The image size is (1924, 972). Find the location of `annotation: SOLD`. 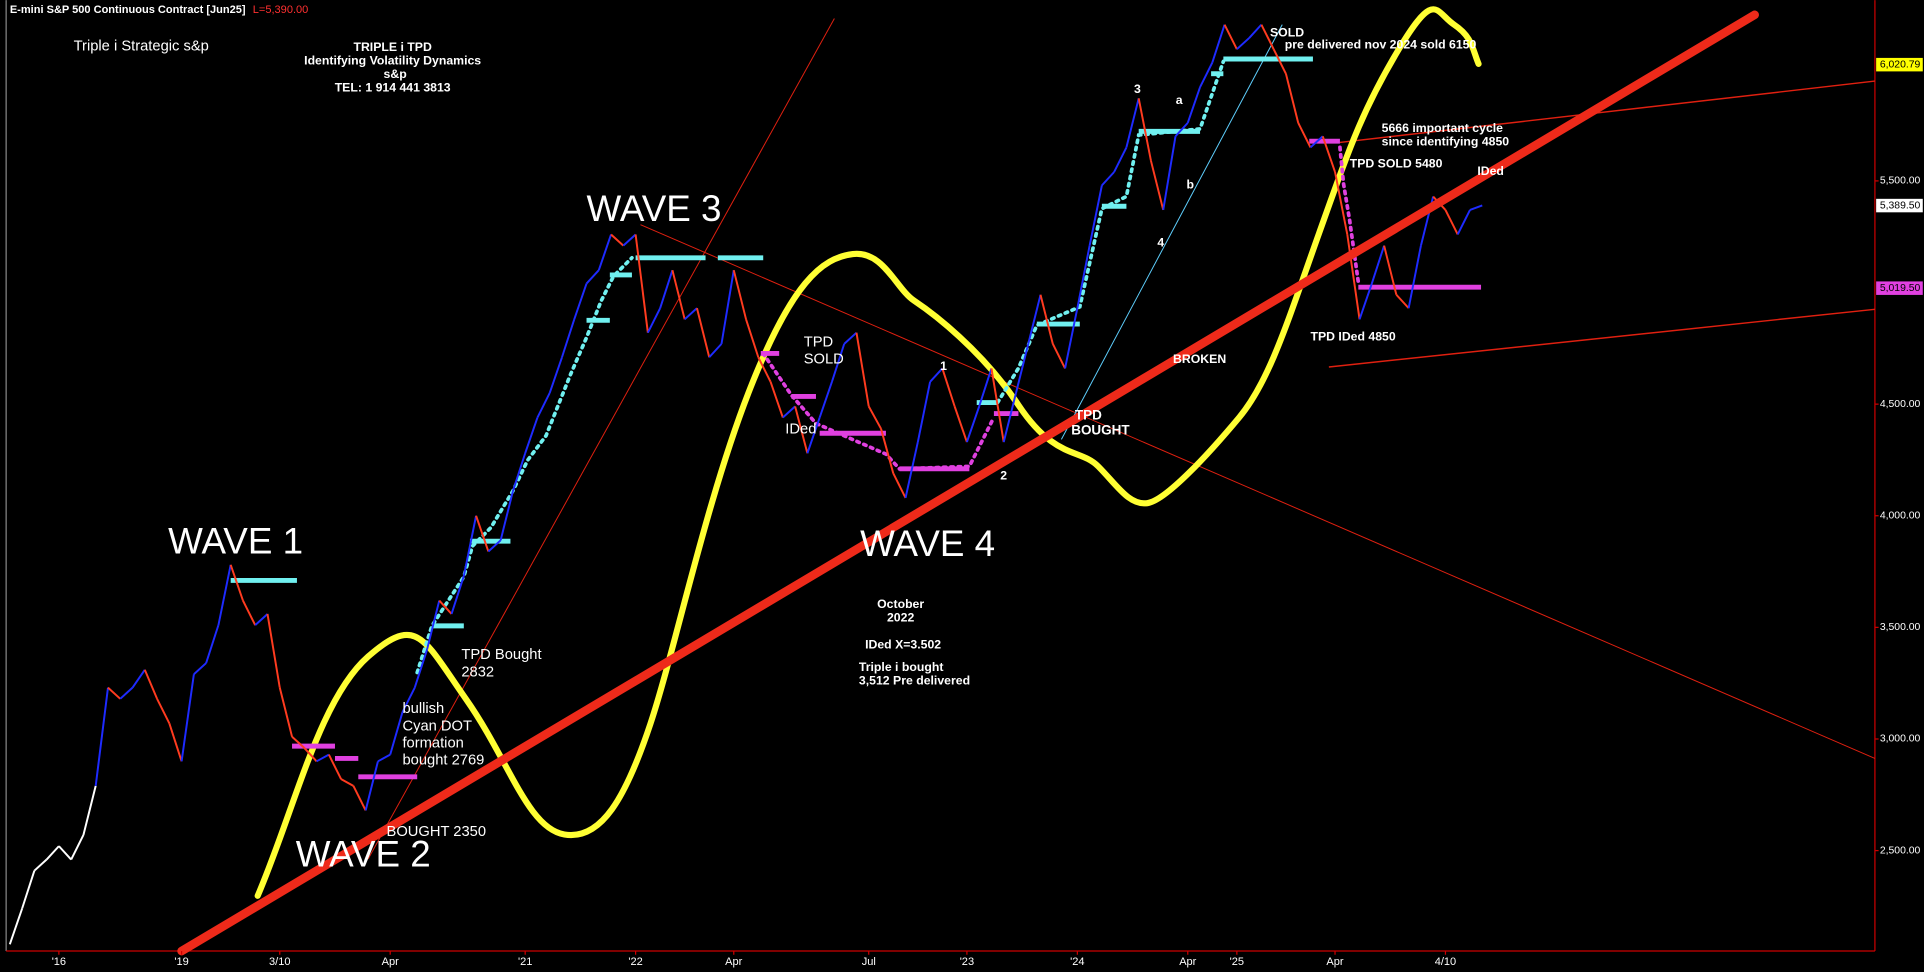

annotation: SOLD is located at coordinates (1287, 32).